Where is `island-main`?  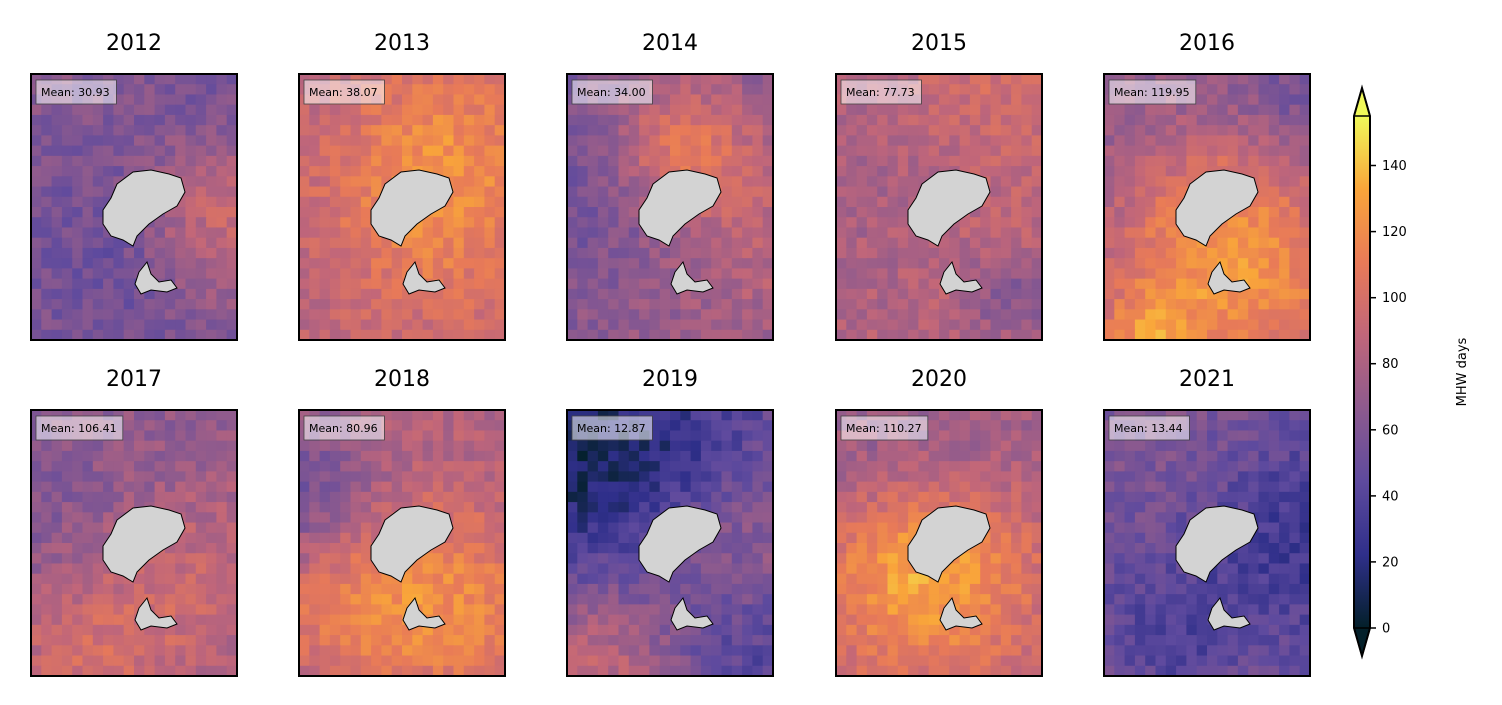
island-main is located at coordinates (680, 208).